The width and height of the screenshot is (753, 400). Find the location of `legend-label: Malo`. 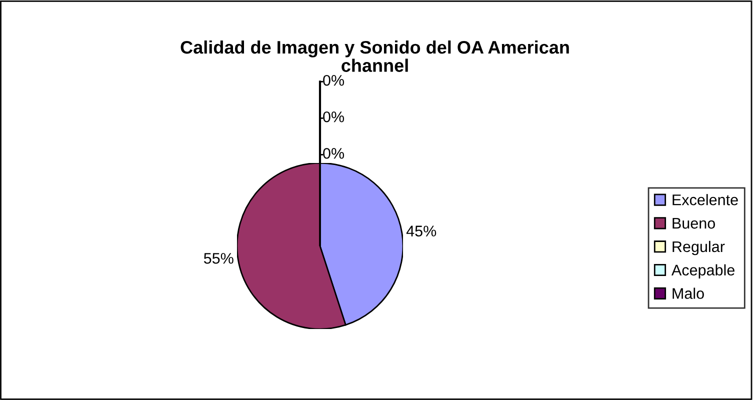

legend-label: Malo is located at coordinates (688, 293).